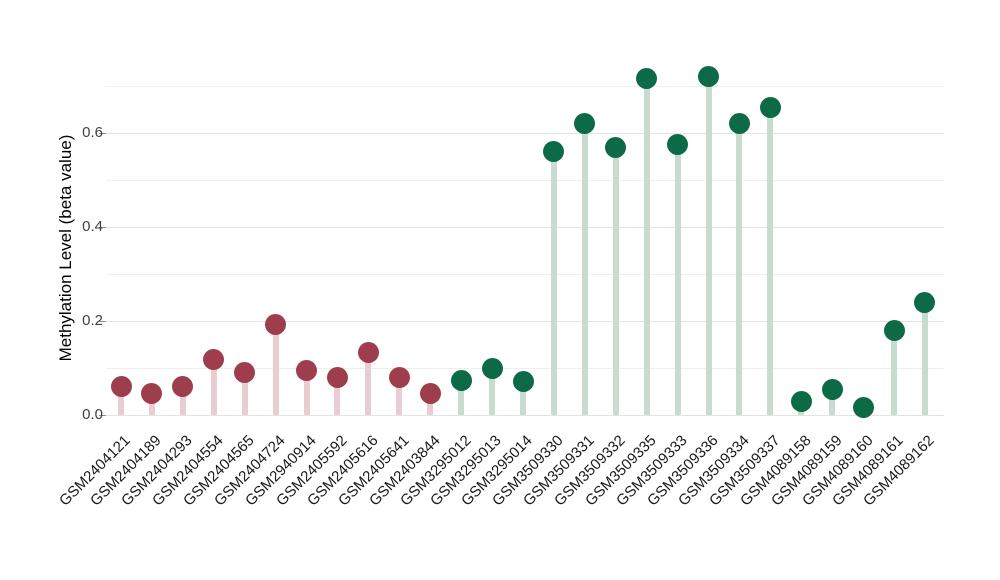 The width and height of the screenshot is (1000, 580). Describe the element at coordinates (92, 414) in the screenshot. I see `y-axis-tick-label: 0.0` at that location.